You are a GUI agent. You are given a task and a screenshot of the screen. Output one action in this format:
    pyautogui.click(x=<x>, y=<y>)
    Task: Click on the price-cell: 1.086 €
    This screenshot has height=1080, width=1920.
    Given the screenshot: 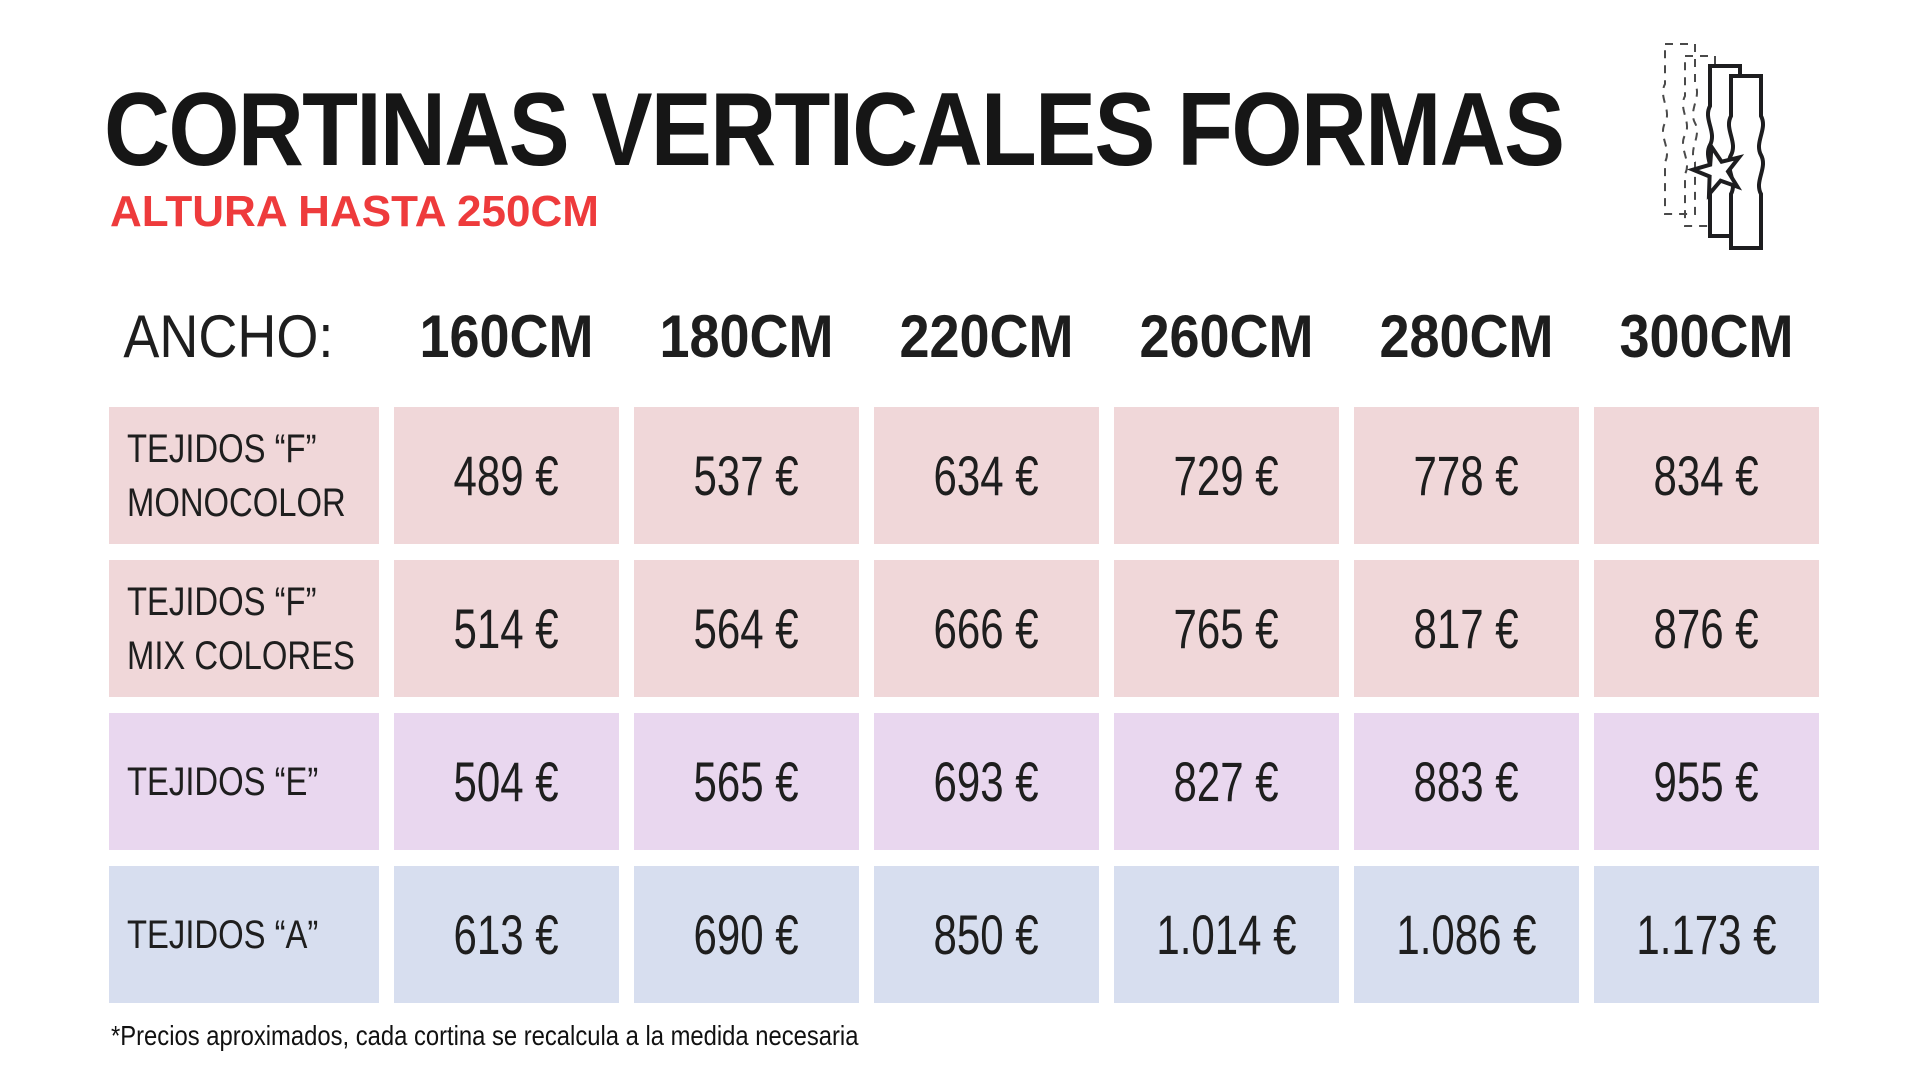 What is the action you would take?
    pyautogui.click(x=1466, y=934)
    